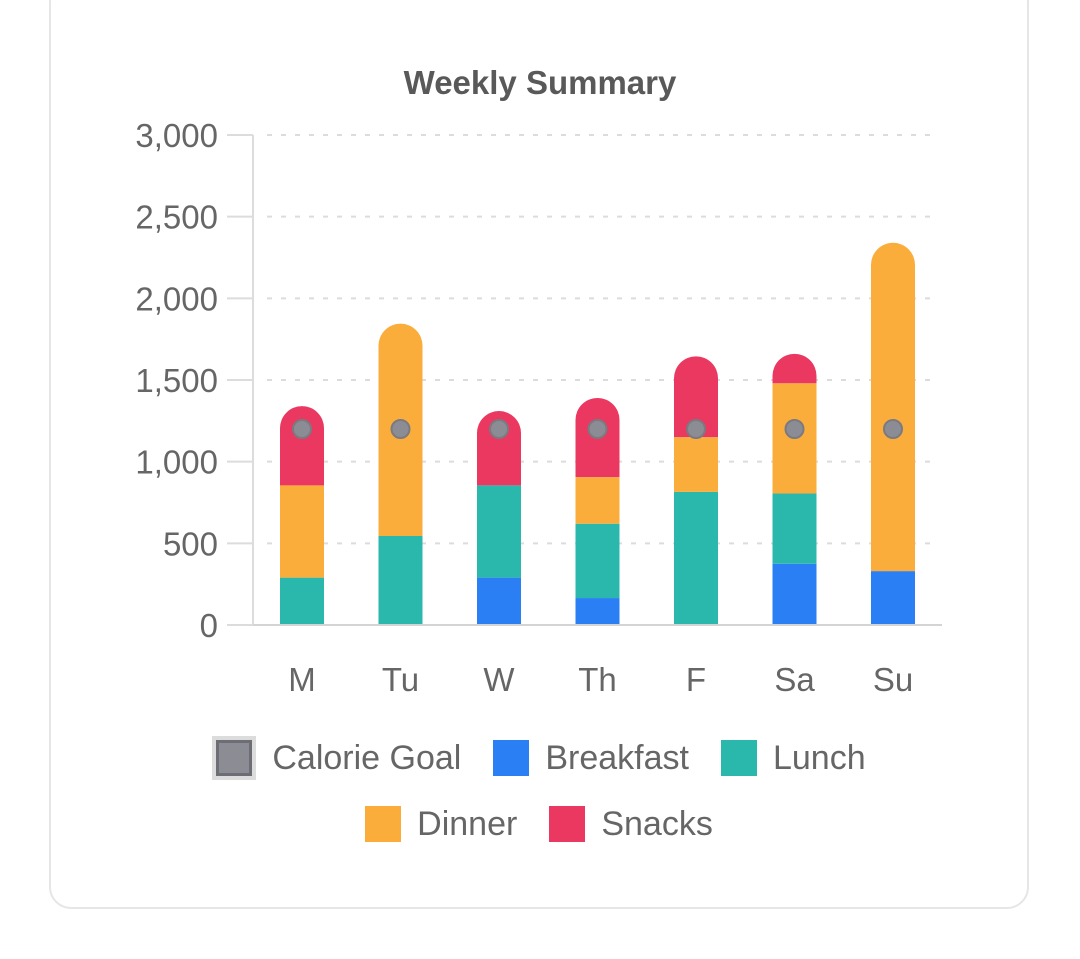 The width and height of the screenshot is (1080, 959). What do you see at coordinates (499, 429) in the screenshot?
I see `goal-point-W` at bounding box center [499, 429].